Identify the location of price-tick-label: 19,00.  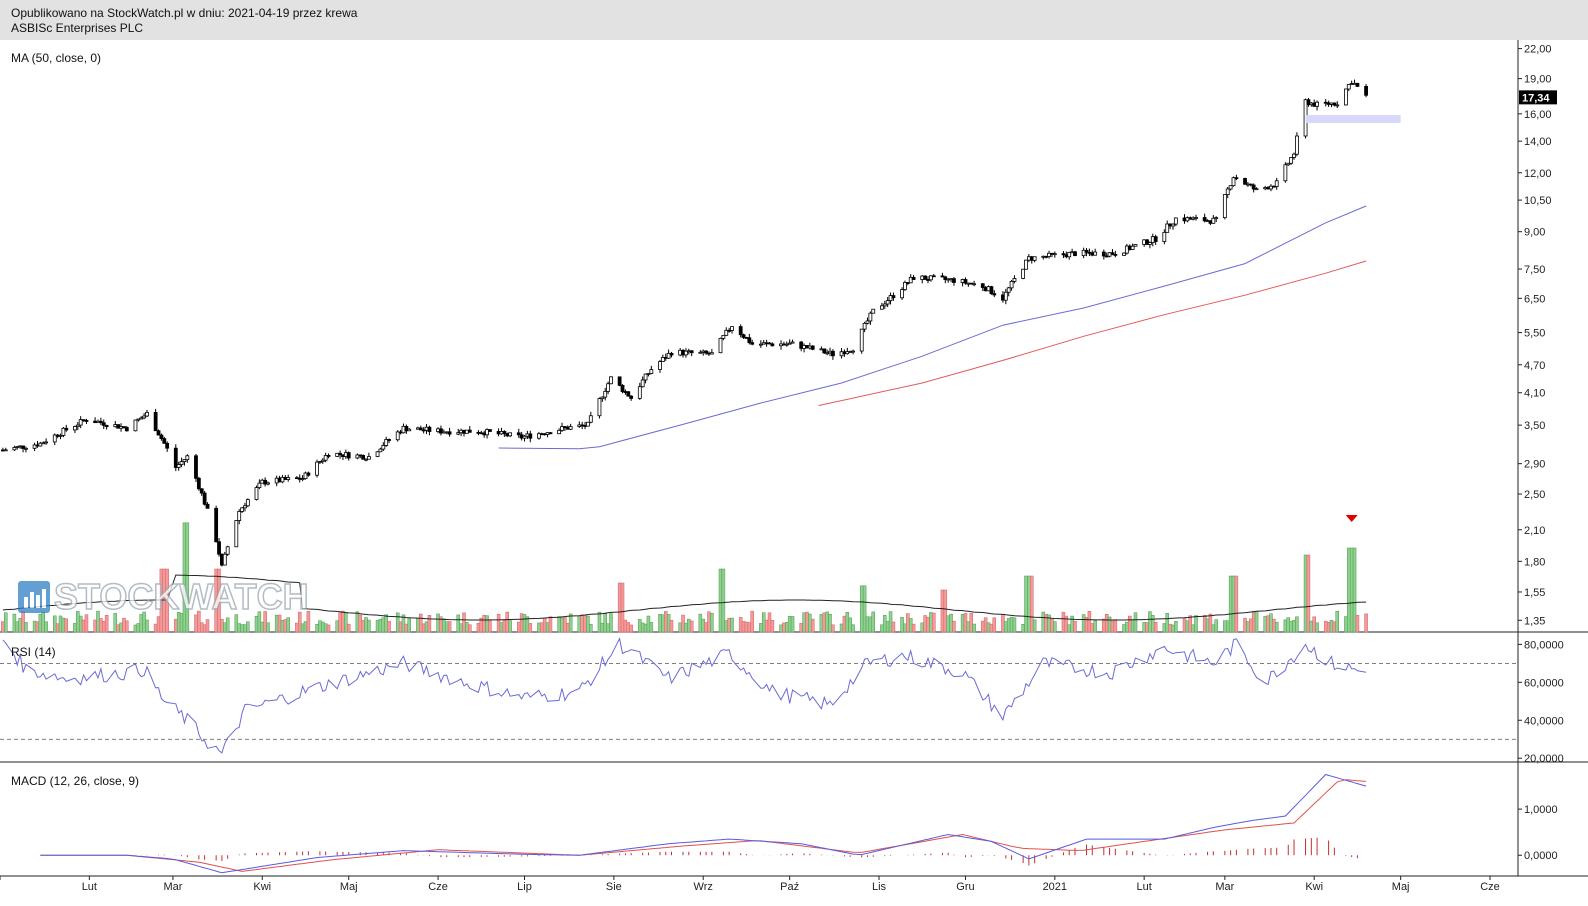
(1538, 80).